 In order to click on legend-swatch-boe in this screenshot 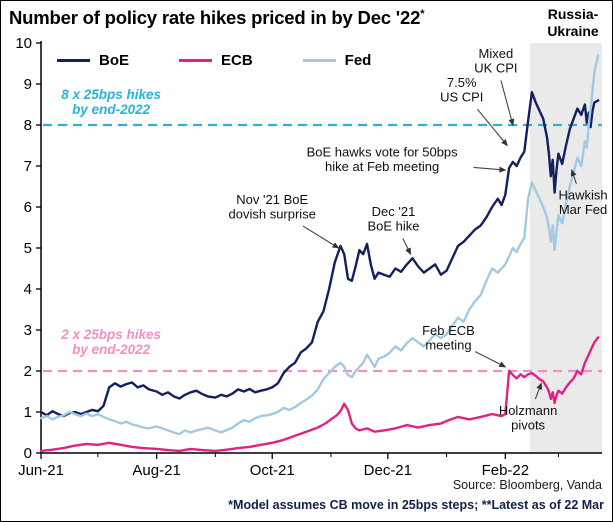, I will do `click(73, 60)`.